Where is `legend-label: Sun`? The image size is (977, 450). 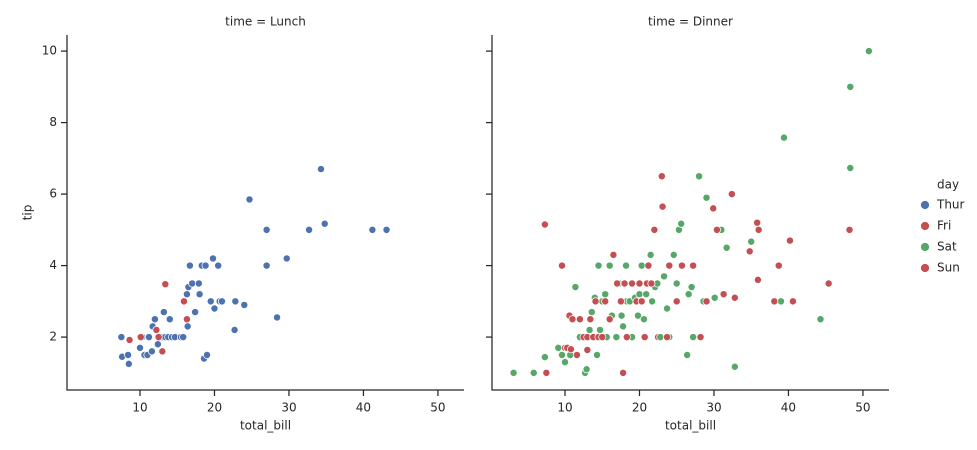 legend-label: Sun is located at coordinates (948, 268).